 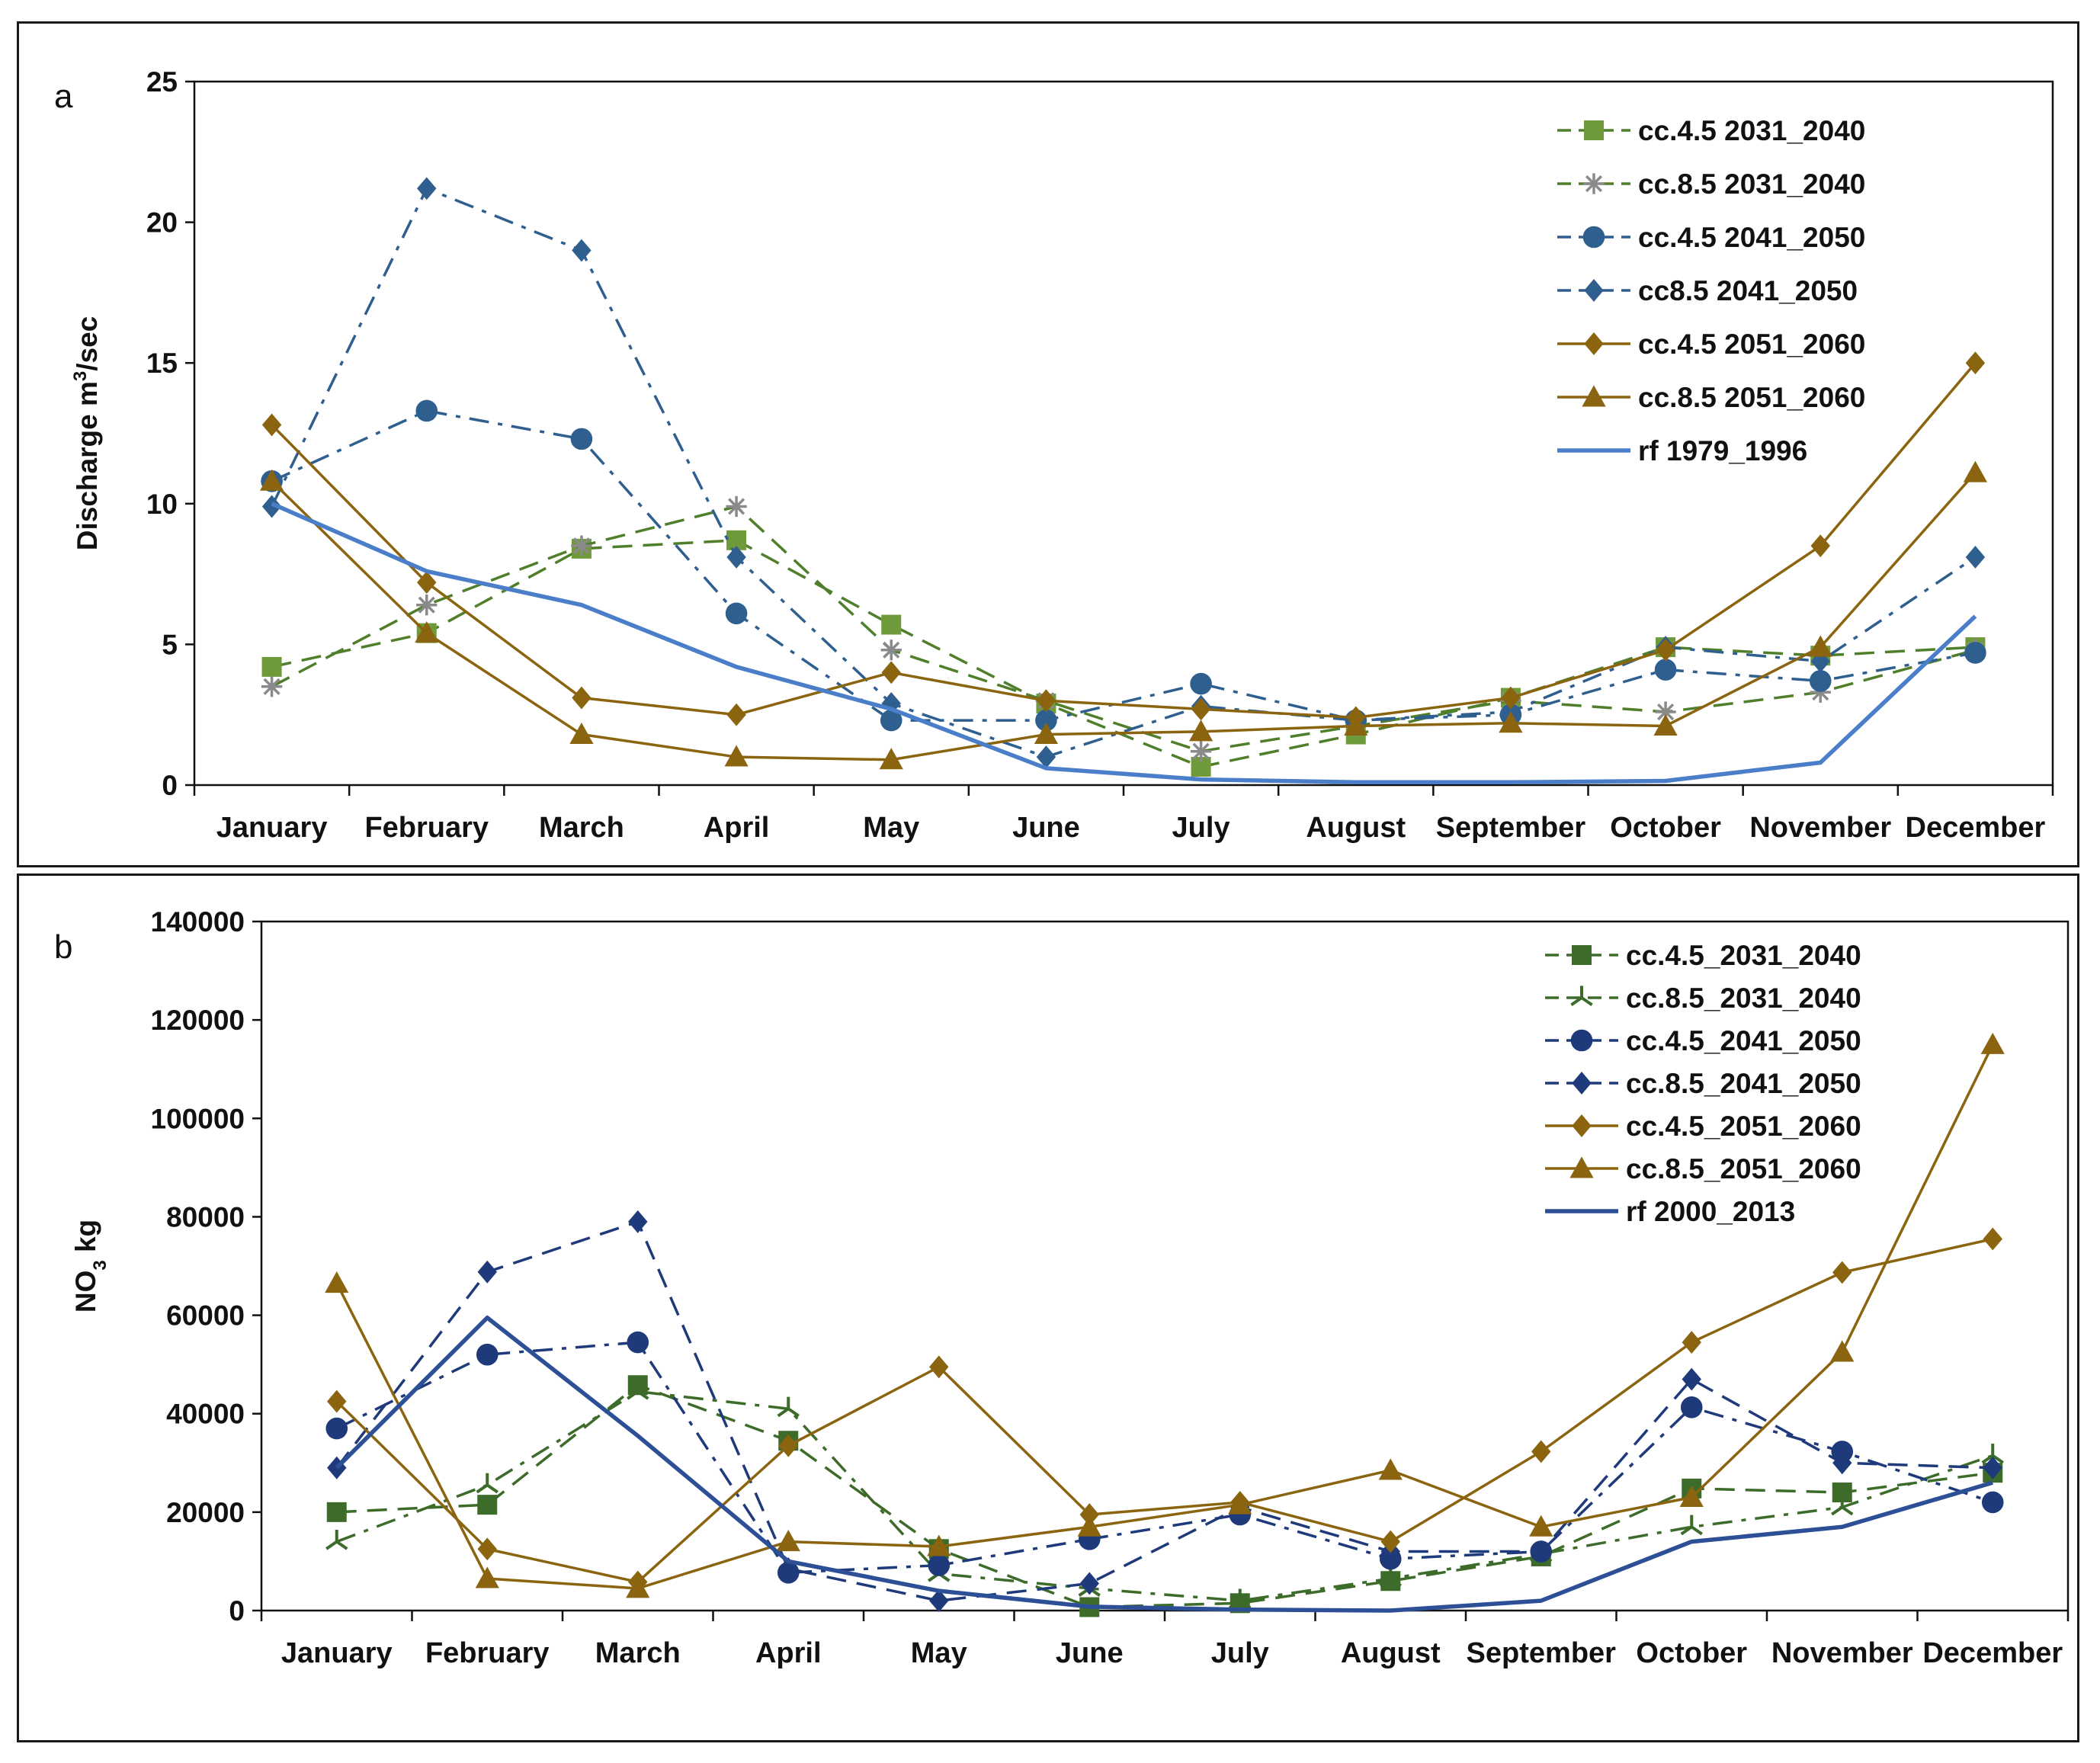 What do you see at coordinates (337, 1653) in the screenshot?
I see `x-tick-label: January` at bounding box center [337, 1653].